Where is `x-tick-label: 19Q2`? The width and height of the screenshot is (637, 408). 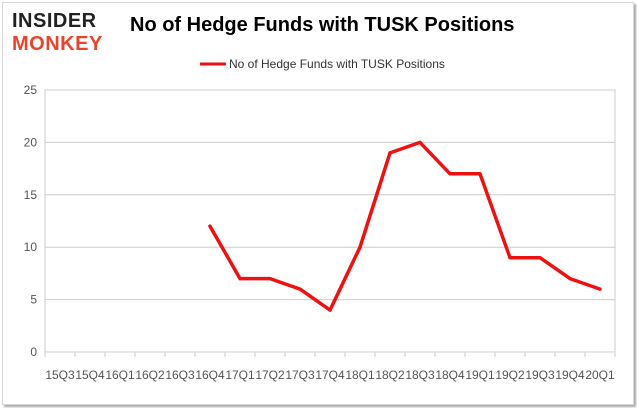
x-tick-label: 19Q2 is located at coordinates (510, 375).